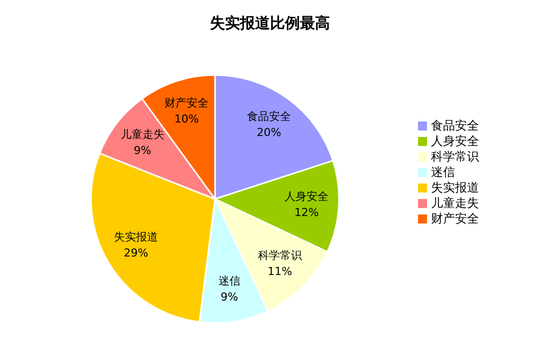  I want to click on data-label: 20%, so click(269, 132).